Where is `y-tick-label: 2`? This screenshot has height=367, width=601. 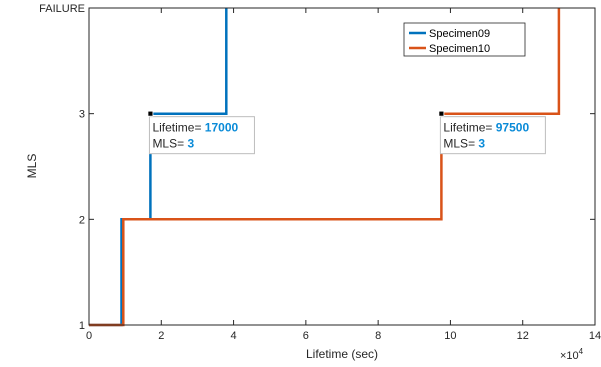 y-tick-label: 2 is located at coordinates (82, 220).